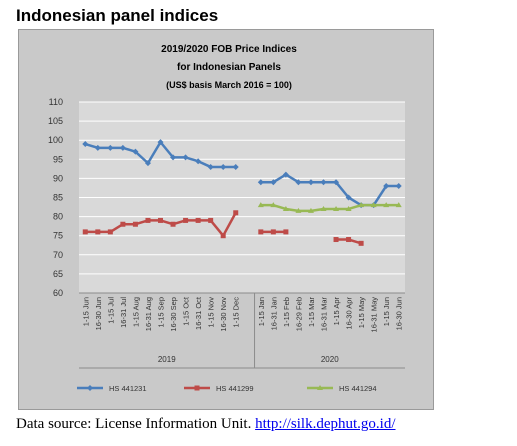  I want to click on y-tick-label: 105, so click(55, 121).